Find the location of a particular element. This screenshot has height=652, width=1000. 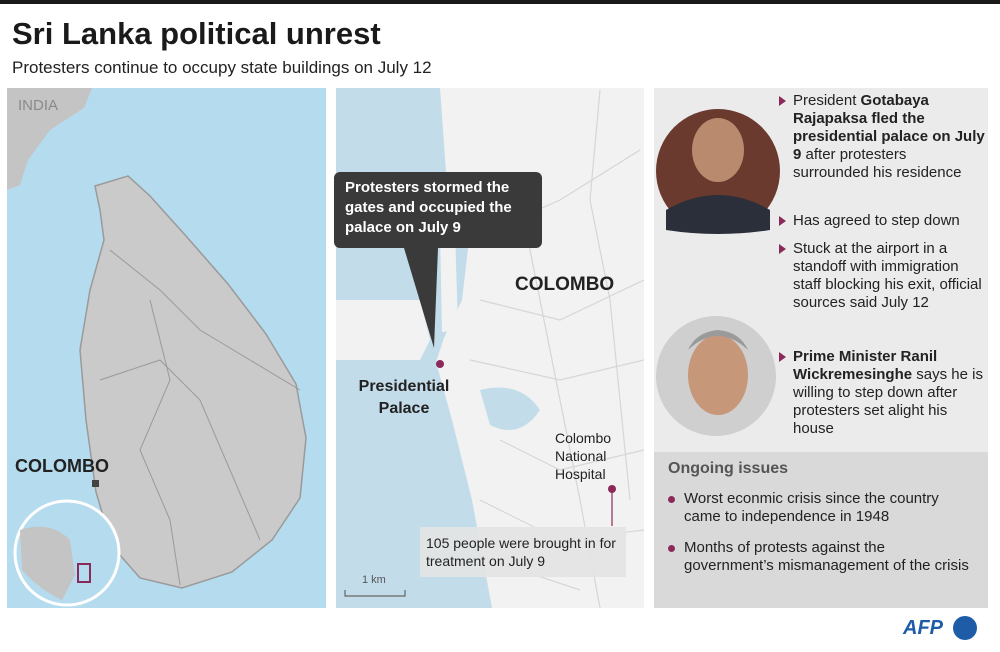

colombo-marker is located at coordinates (95, 483).